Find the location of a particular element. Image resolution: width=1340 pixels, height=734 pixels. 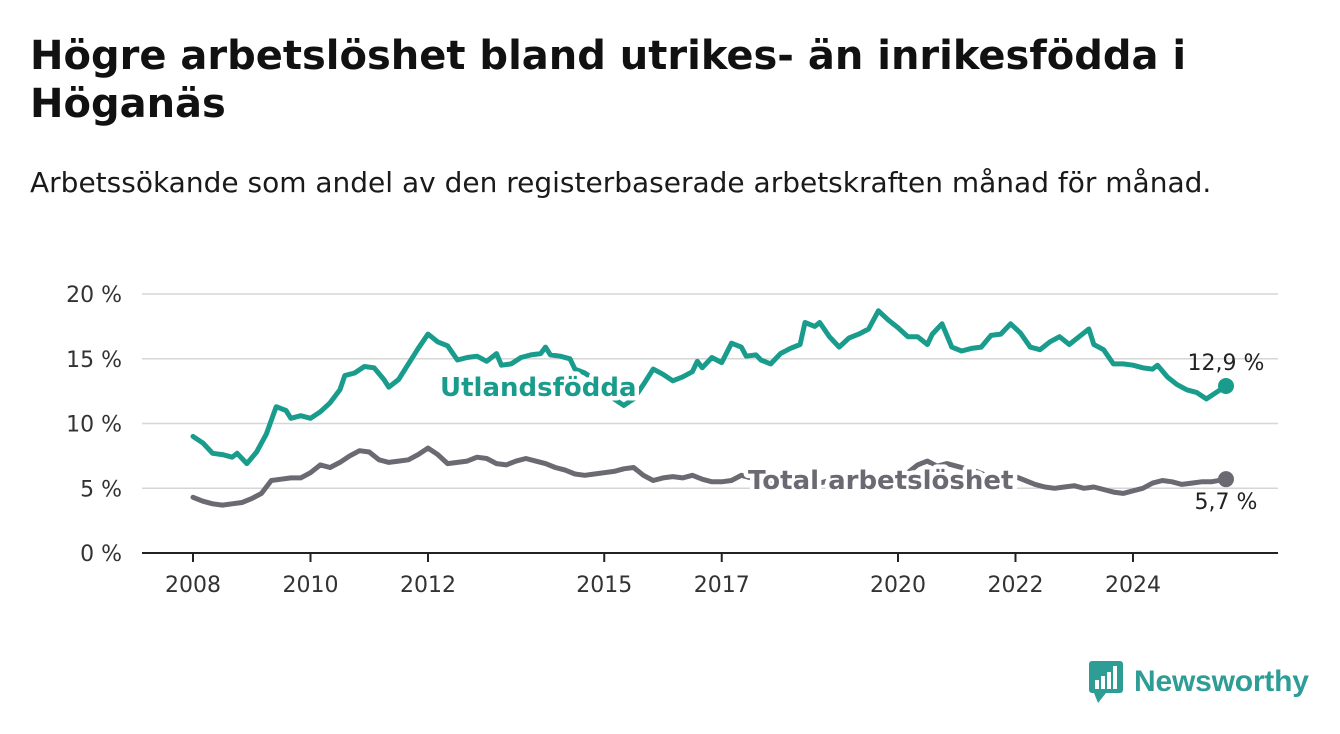

series-name-label: Total arbetslöshet is located at coordinates (880, 481).